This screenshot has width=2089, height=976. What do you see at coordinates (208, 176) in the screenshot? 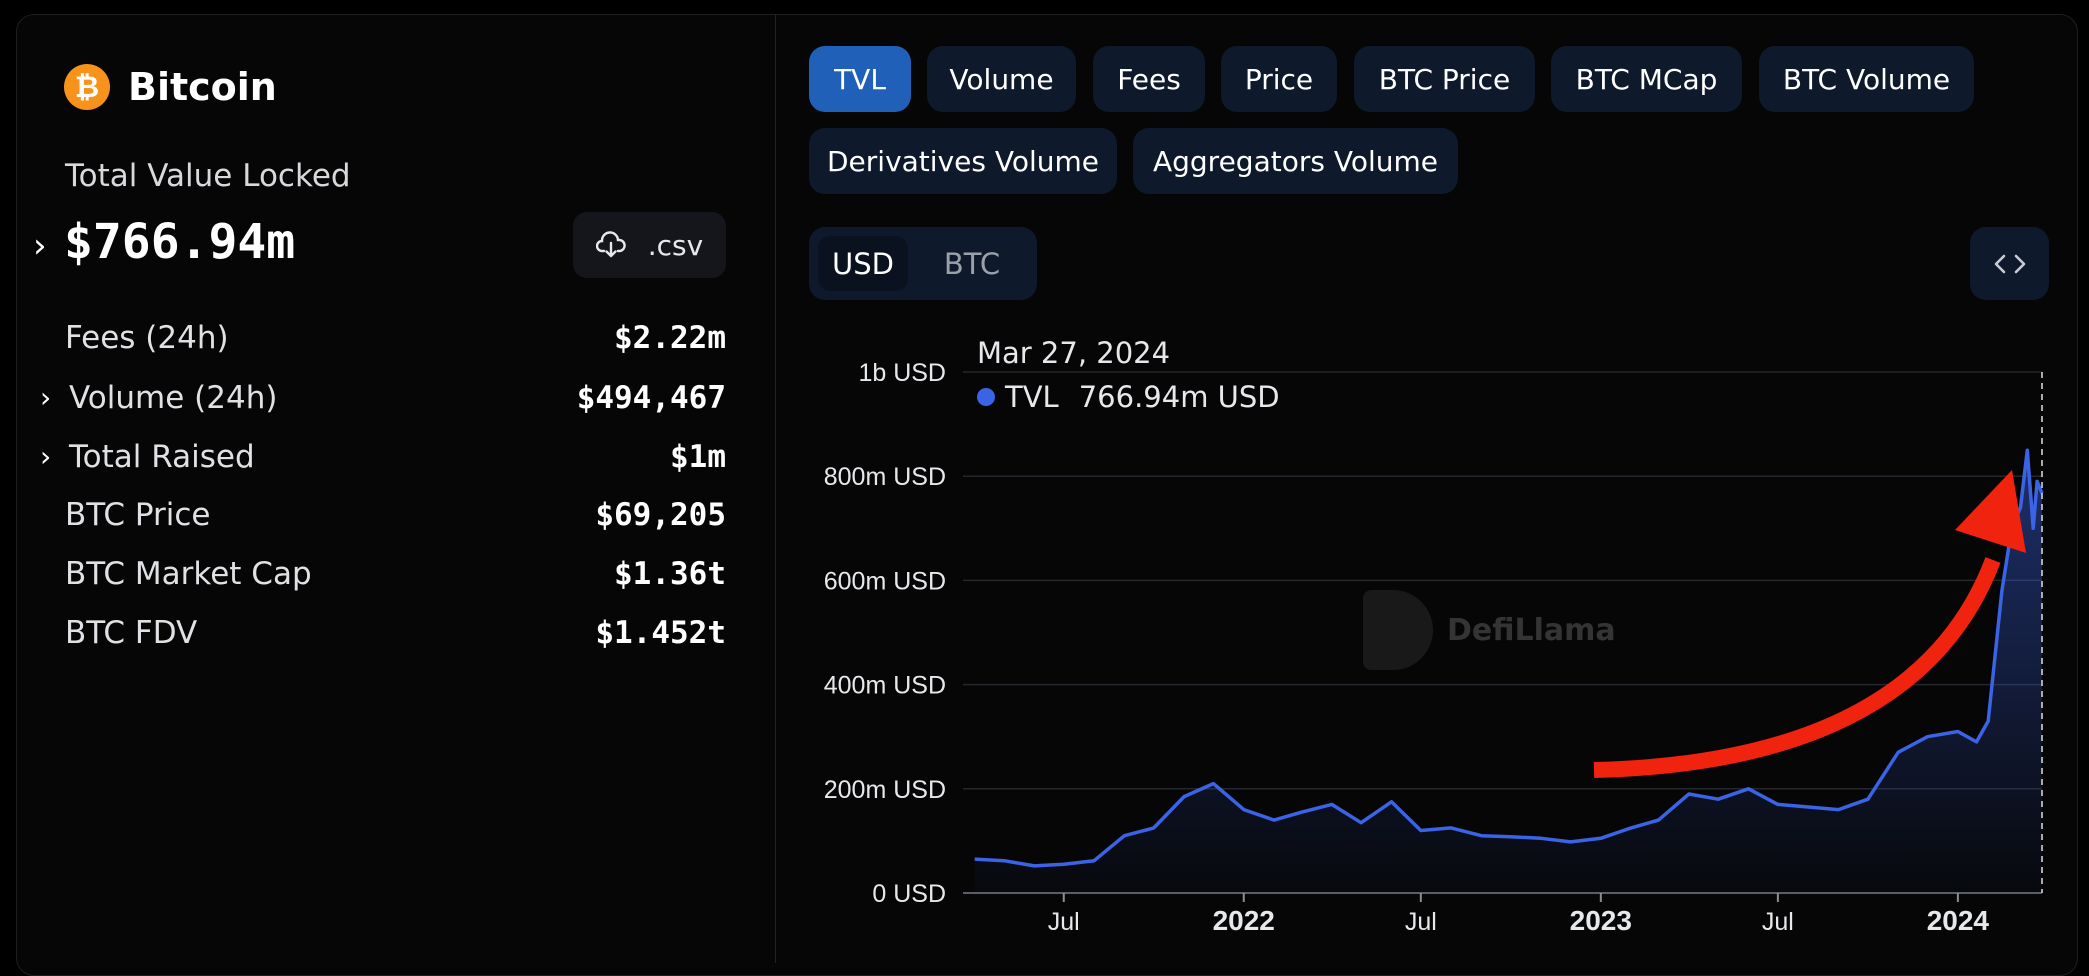
I see `tvl-label: Total Value Locked` at bounding box center [208, 176].